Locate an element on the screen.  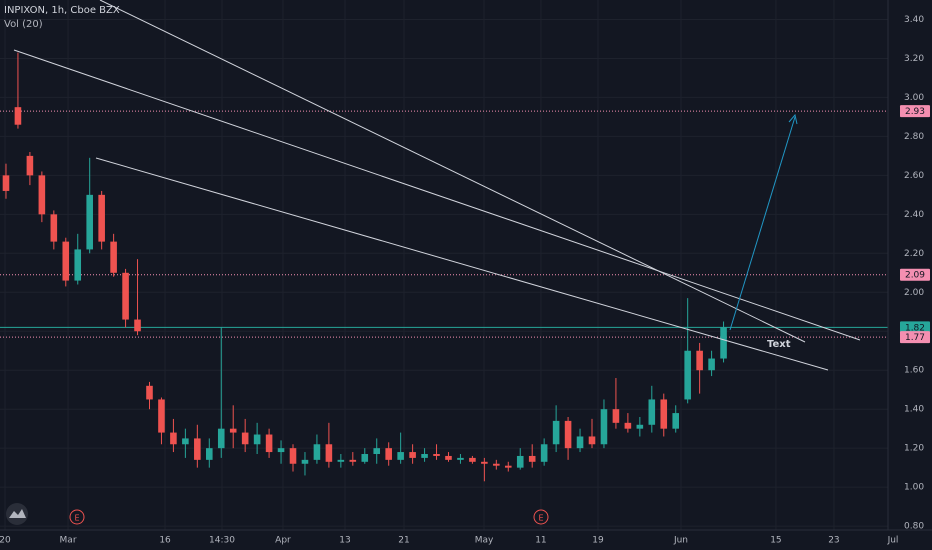
logo is located at coordinates (17, 514).